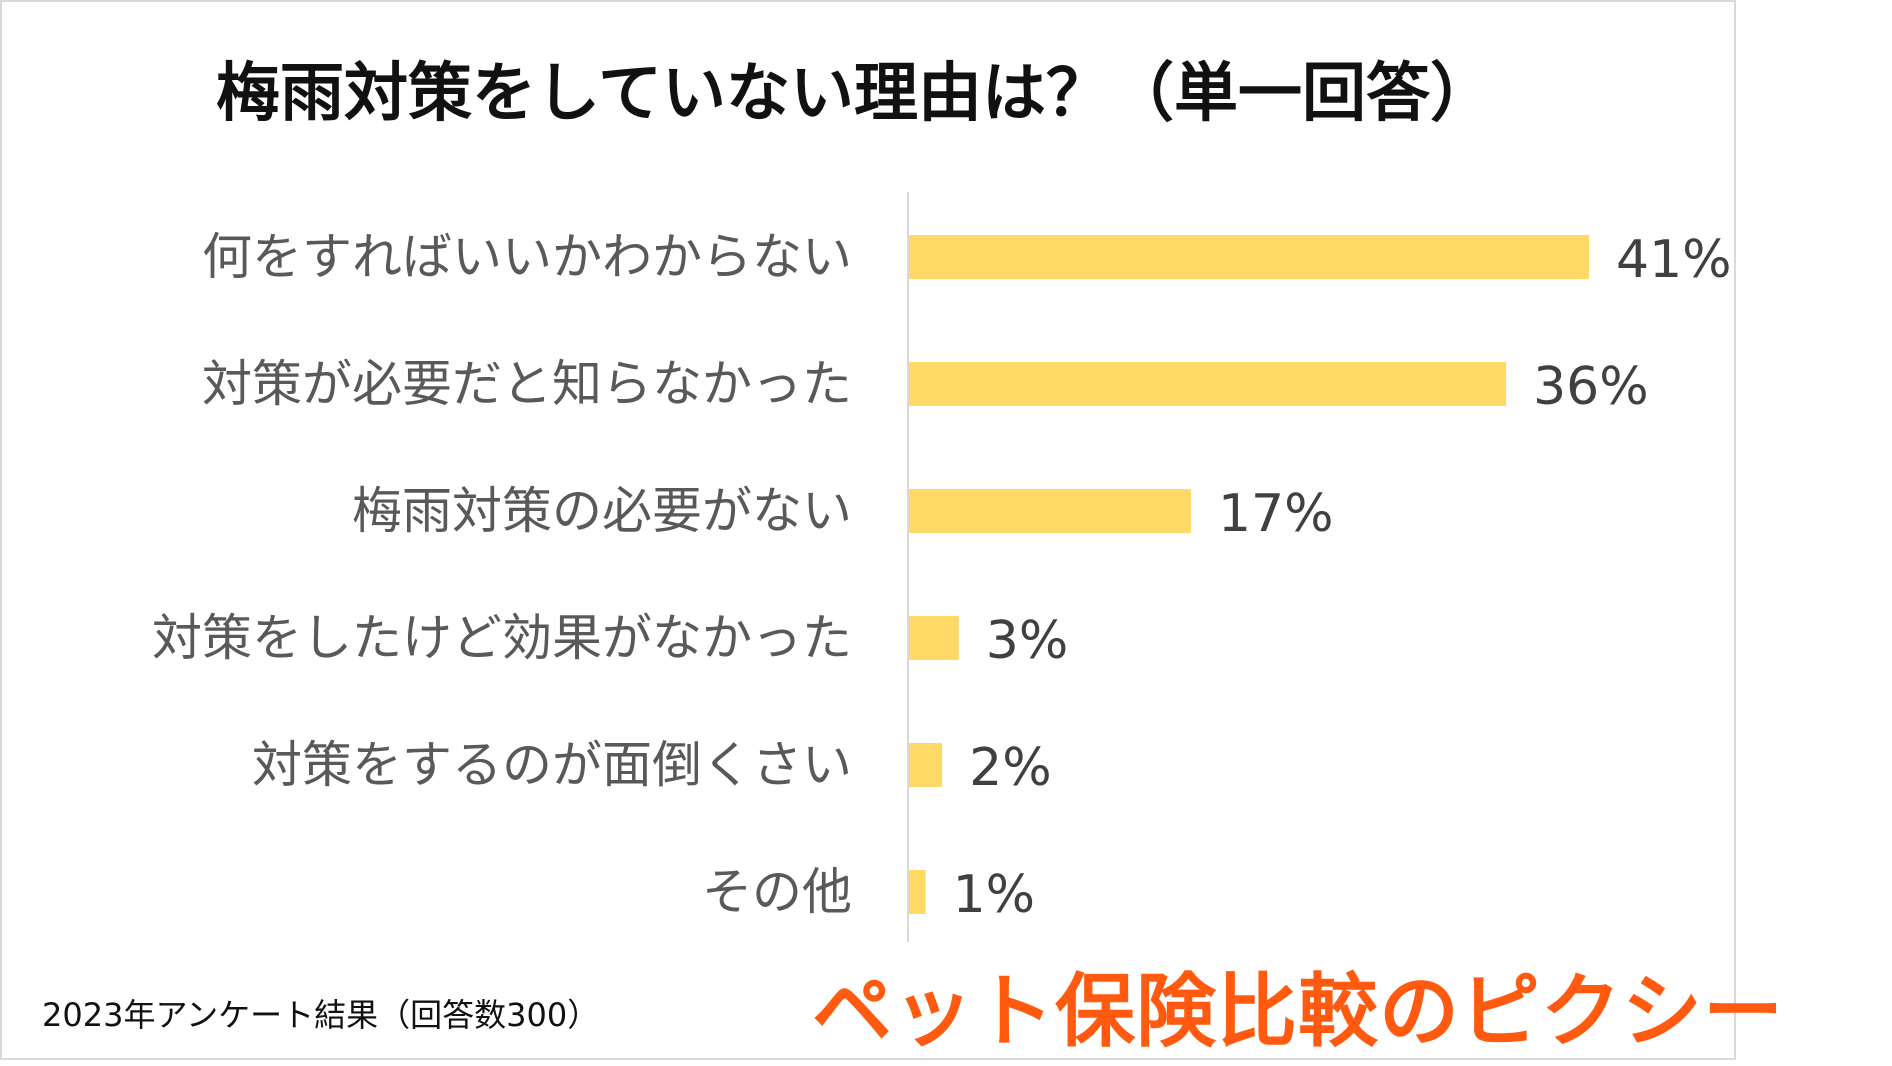 The width and height of the screenshot is (1892, 1066). I want to click on category-label: 梅雨対策の必要がない, so click(602, 511).